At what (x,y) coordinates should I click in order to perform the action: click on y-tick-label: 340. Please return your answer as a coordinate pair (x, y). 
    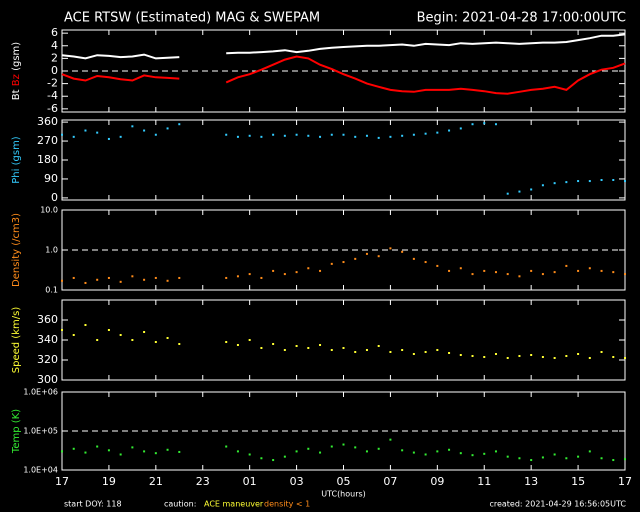
    Looking at the image, I should click on (47, 339).